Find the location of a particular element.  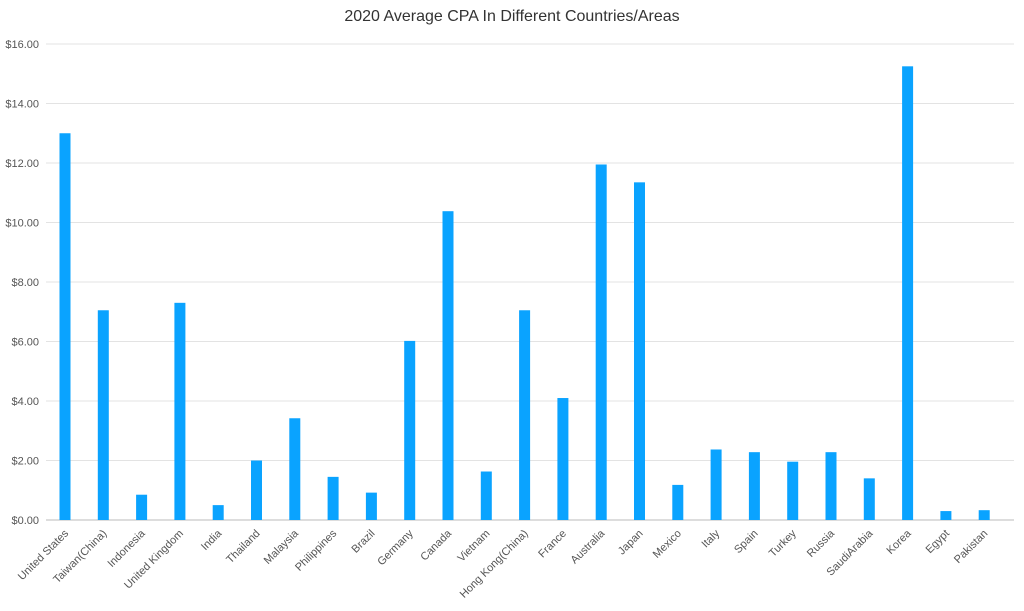

x-category-label: Spain is located at coordinates (746, 542).